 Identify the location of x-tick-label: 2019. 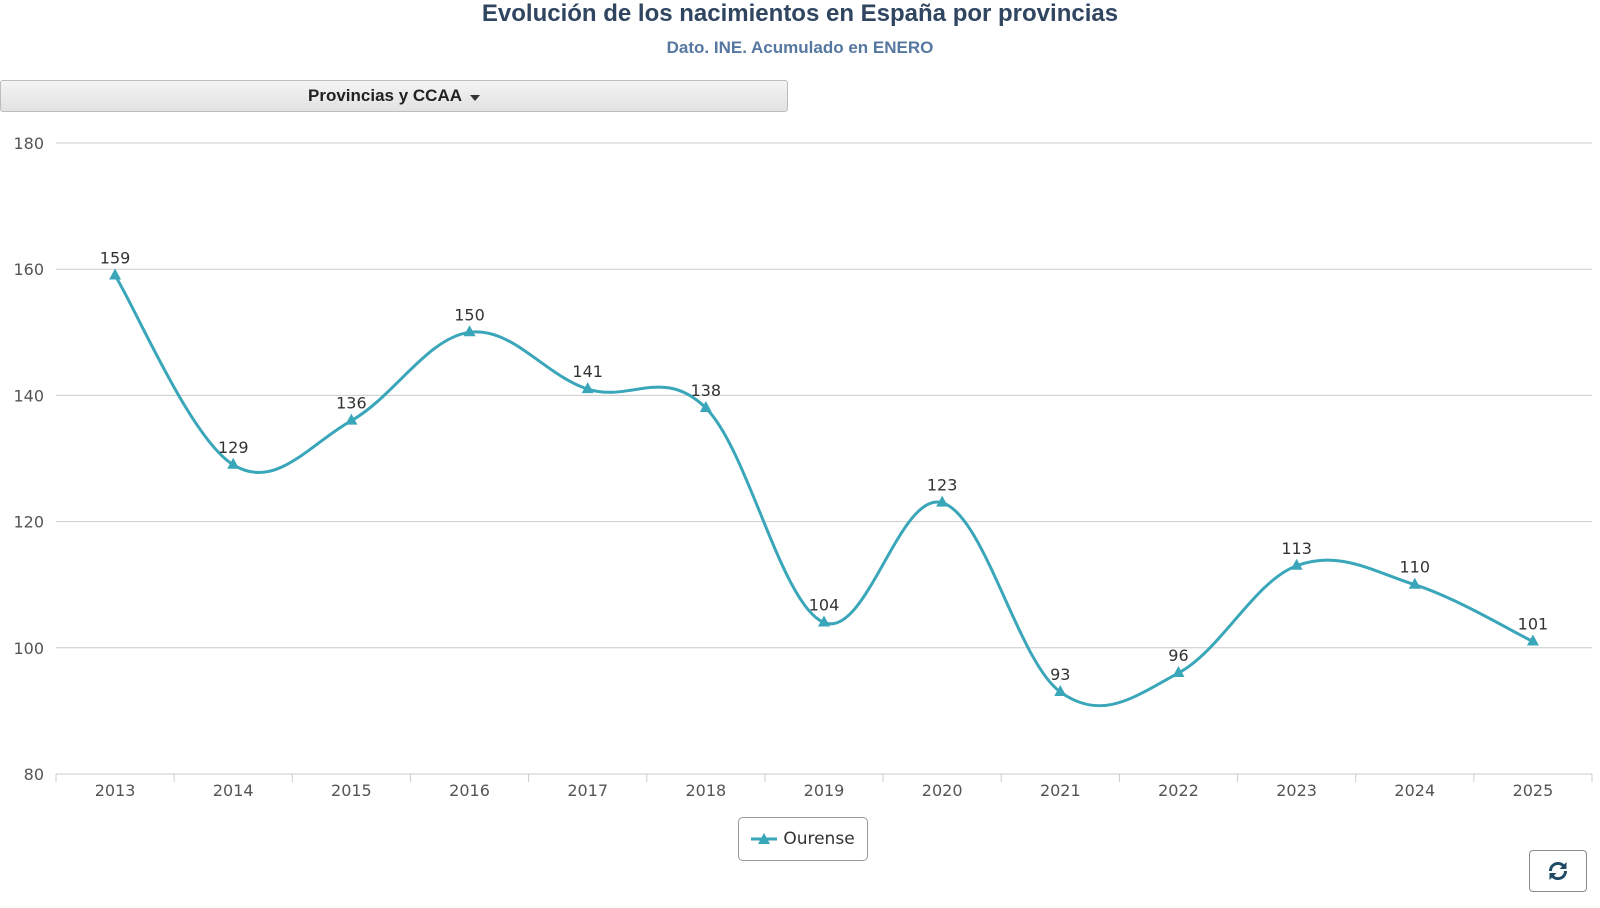
(824, 790).